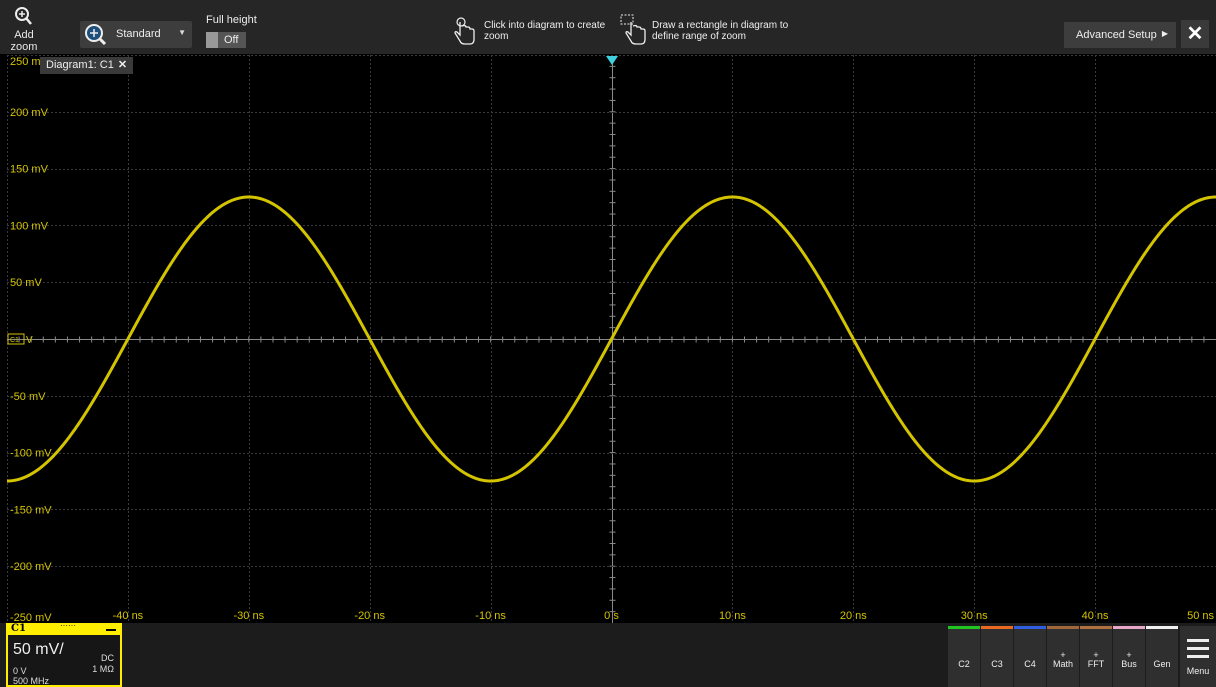 The height and width of the screenshot is (687, 1216). I want to click on toggle-knob, so click(212, 40).